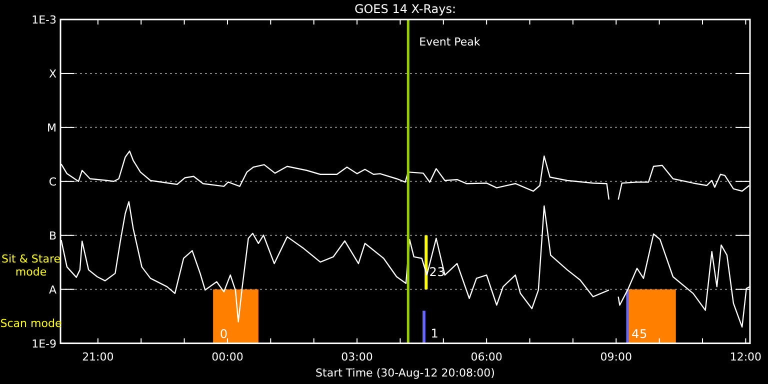  Describe the element at coordinates (405, 373) in the screenshot. I see `x-axis-title: Start Time (30-Aug-12 20:08:00)` at that location.